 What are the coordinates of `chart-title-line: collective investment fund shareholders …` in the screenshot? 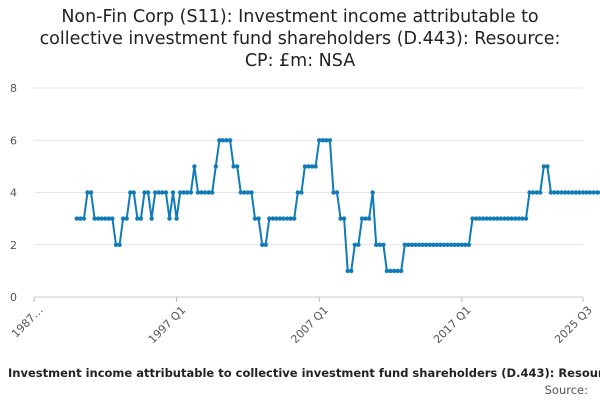 It's located at (300, 39).